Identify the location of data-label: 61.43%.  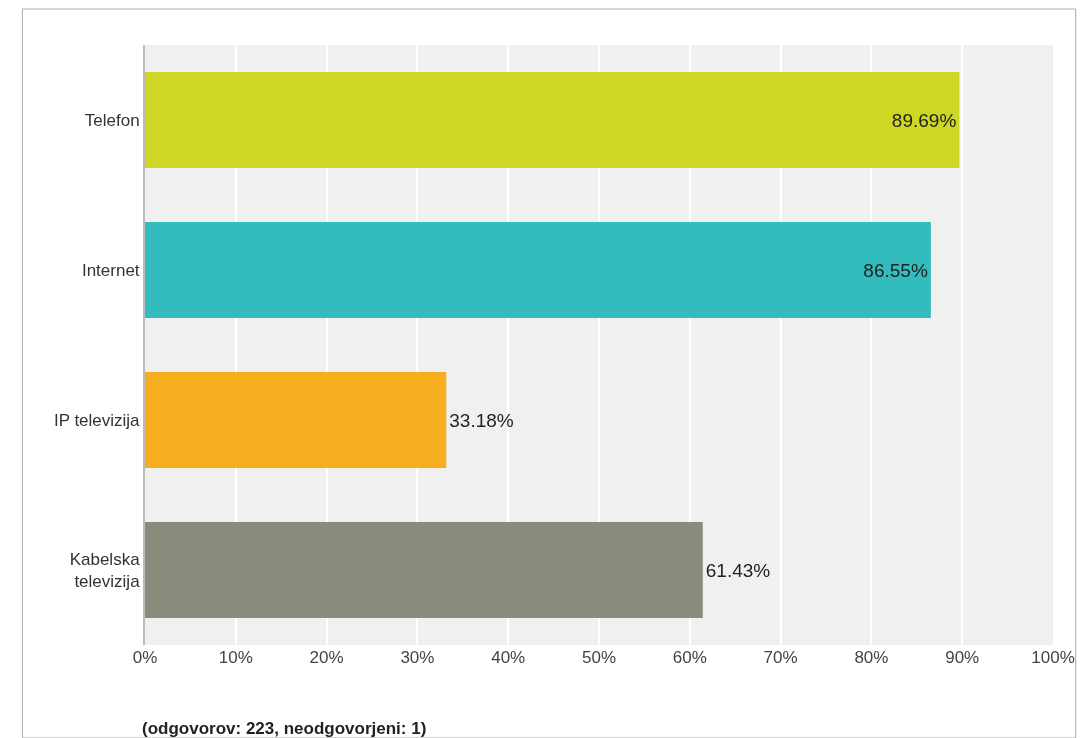
(738, 570).